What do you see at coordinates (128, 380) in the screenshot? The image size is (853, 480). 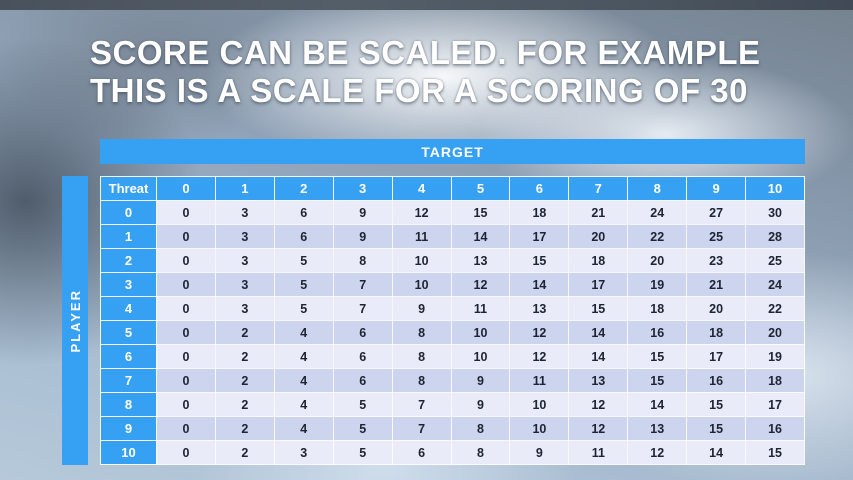 I see `player-row-header: 7` at bounding box center [128, 380].